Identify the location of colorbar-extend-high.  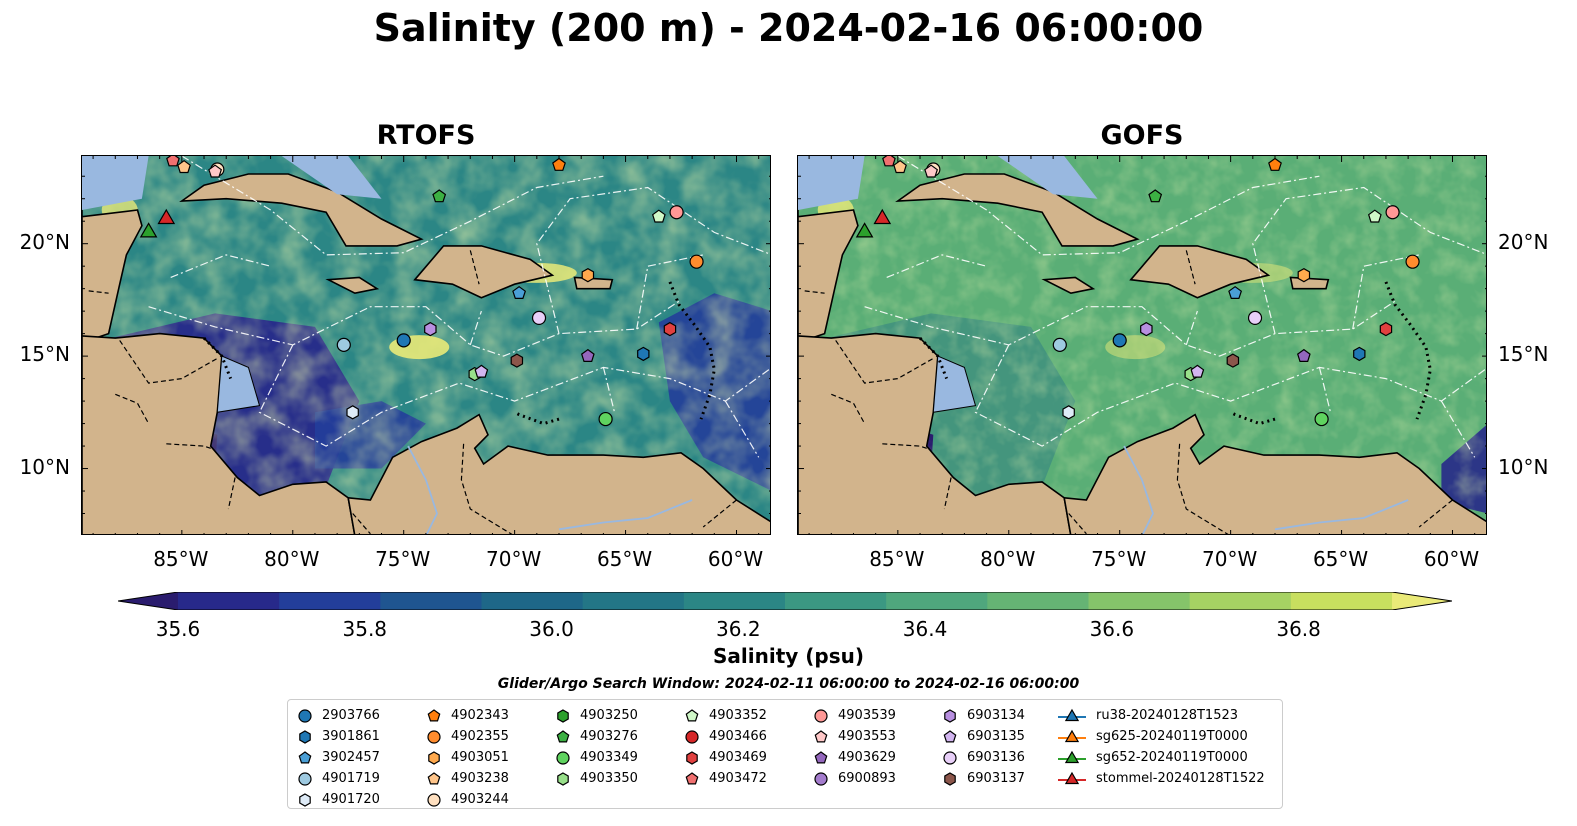
(1422, 601).